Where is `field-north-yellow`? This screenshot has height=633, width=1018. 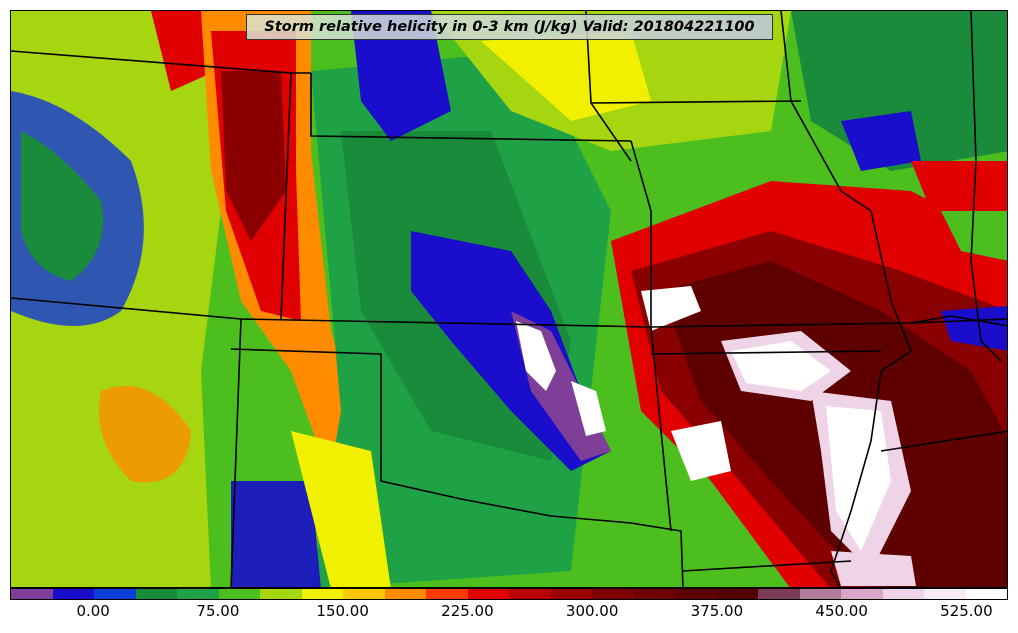 field-north-yellow is located at coordinates (566, 76).